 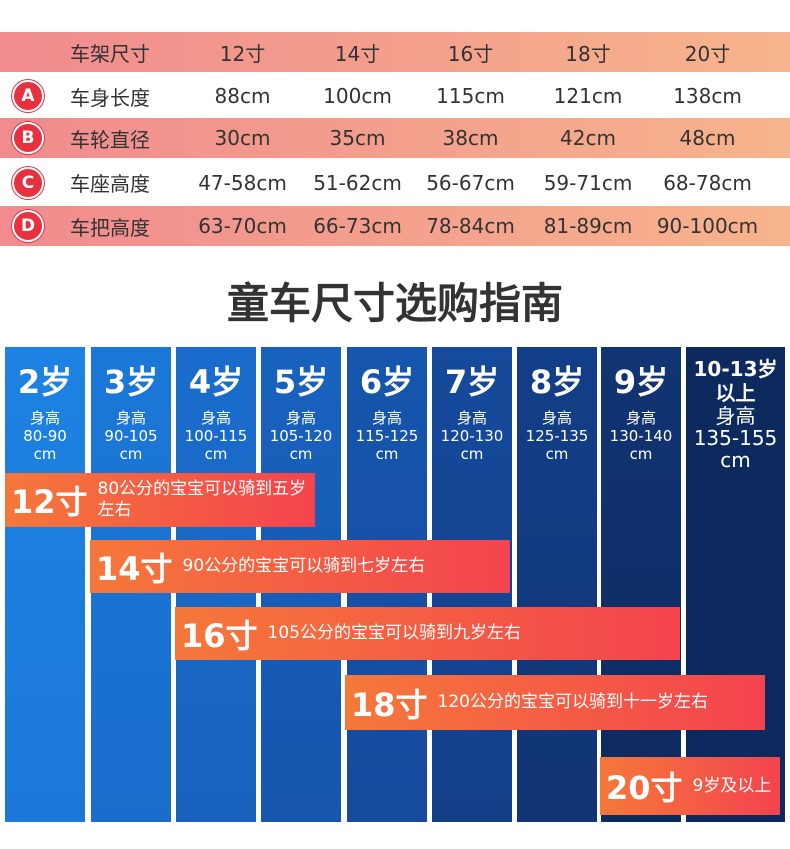 I want to click on table-cell: 42cm, so click(x=588, y=138).